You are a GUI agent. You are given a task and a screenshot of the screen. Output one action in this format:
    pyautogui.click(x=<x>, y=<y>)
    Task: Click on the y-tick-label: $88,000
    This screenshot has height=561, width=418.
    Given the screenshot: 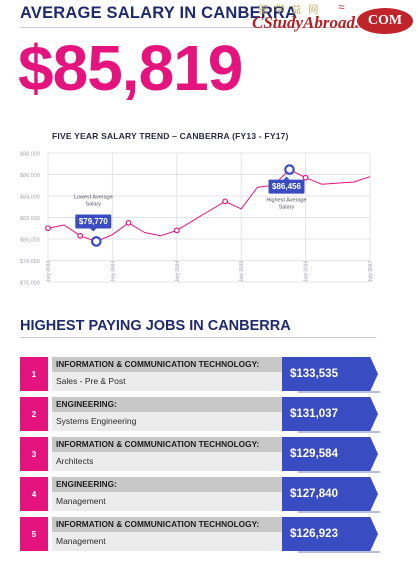 What is the action you would take?
    pyautogui.click(x=30, y=155)
    